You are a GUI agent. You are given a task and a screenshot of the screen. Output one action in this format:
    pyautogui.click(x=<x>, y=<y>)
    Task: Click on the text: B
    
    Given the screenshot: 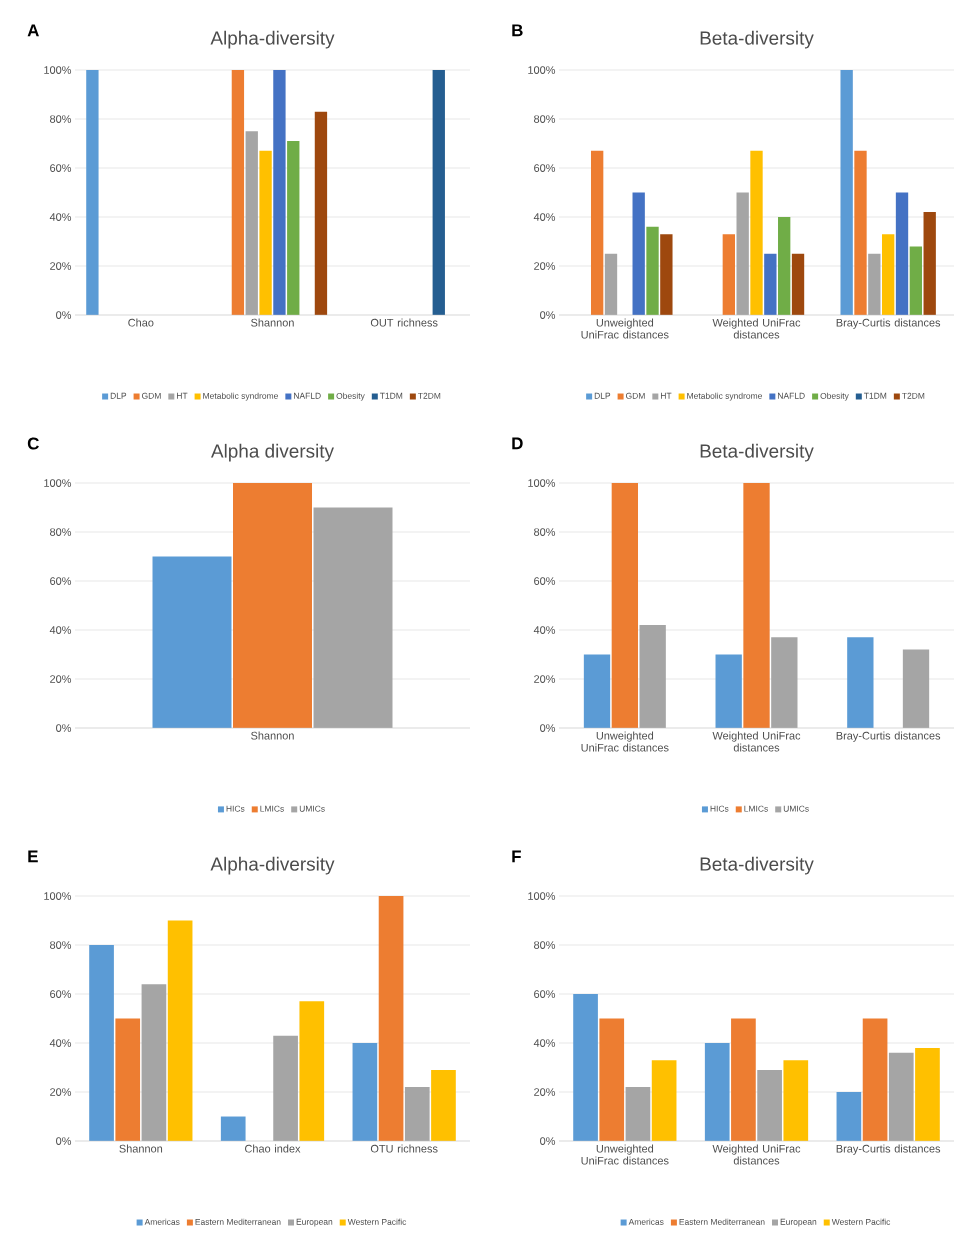 What is the action you would take?
    pyautogui.click(x=517, y=30)
    